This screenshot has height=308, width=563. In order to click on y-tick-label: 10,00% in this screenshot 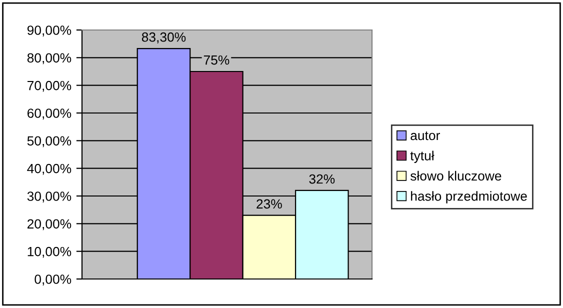, I will do `click(50, 252)`.